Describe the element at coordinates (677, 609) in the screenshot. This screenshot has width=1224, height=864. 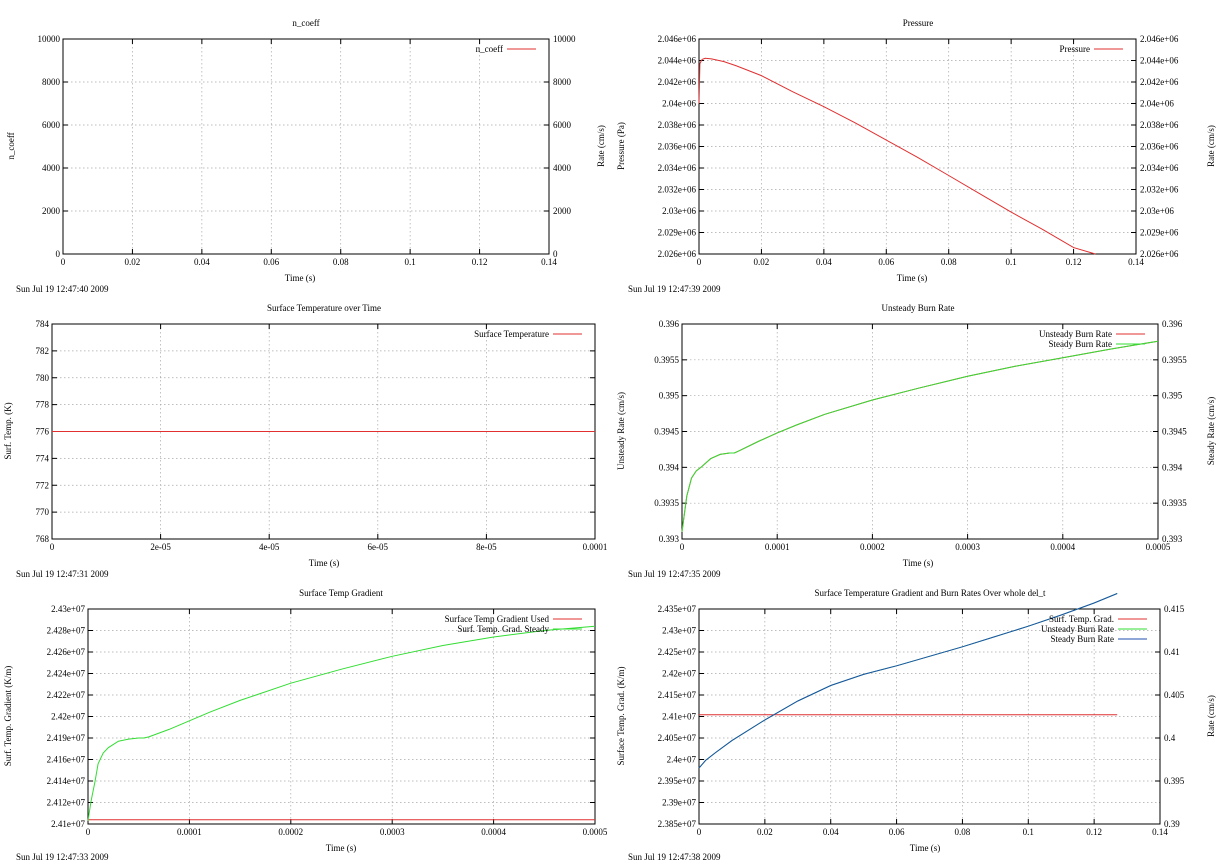
I see `y-tick-label: 2.435e+07` at that location.